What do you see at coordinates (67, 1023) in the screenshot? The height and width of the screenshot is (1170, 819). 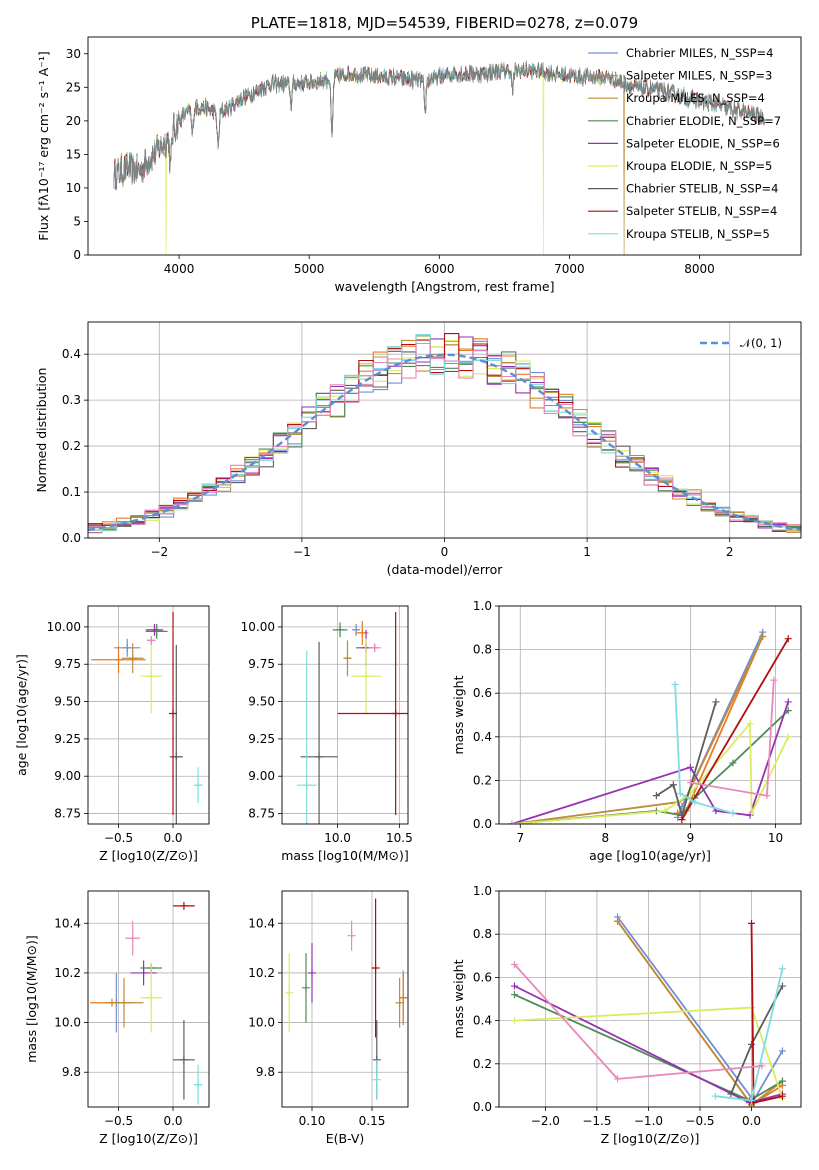 I see `y-tick-label: 10.0` at bounding box center [67, 1023].